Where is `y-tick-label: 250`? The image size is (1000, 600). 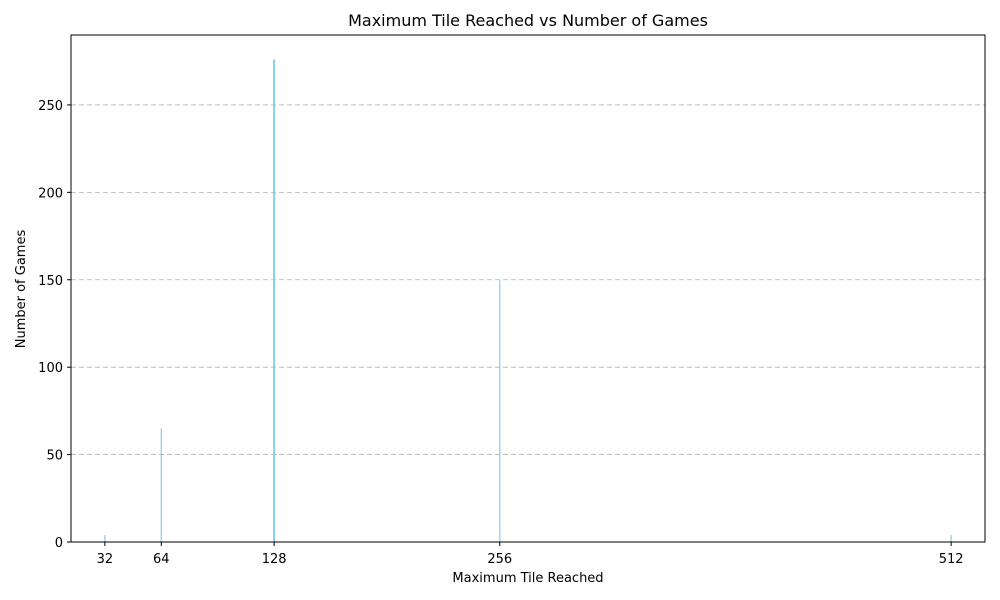 y-tick-label: 250 is located at coordinates (50, 106).